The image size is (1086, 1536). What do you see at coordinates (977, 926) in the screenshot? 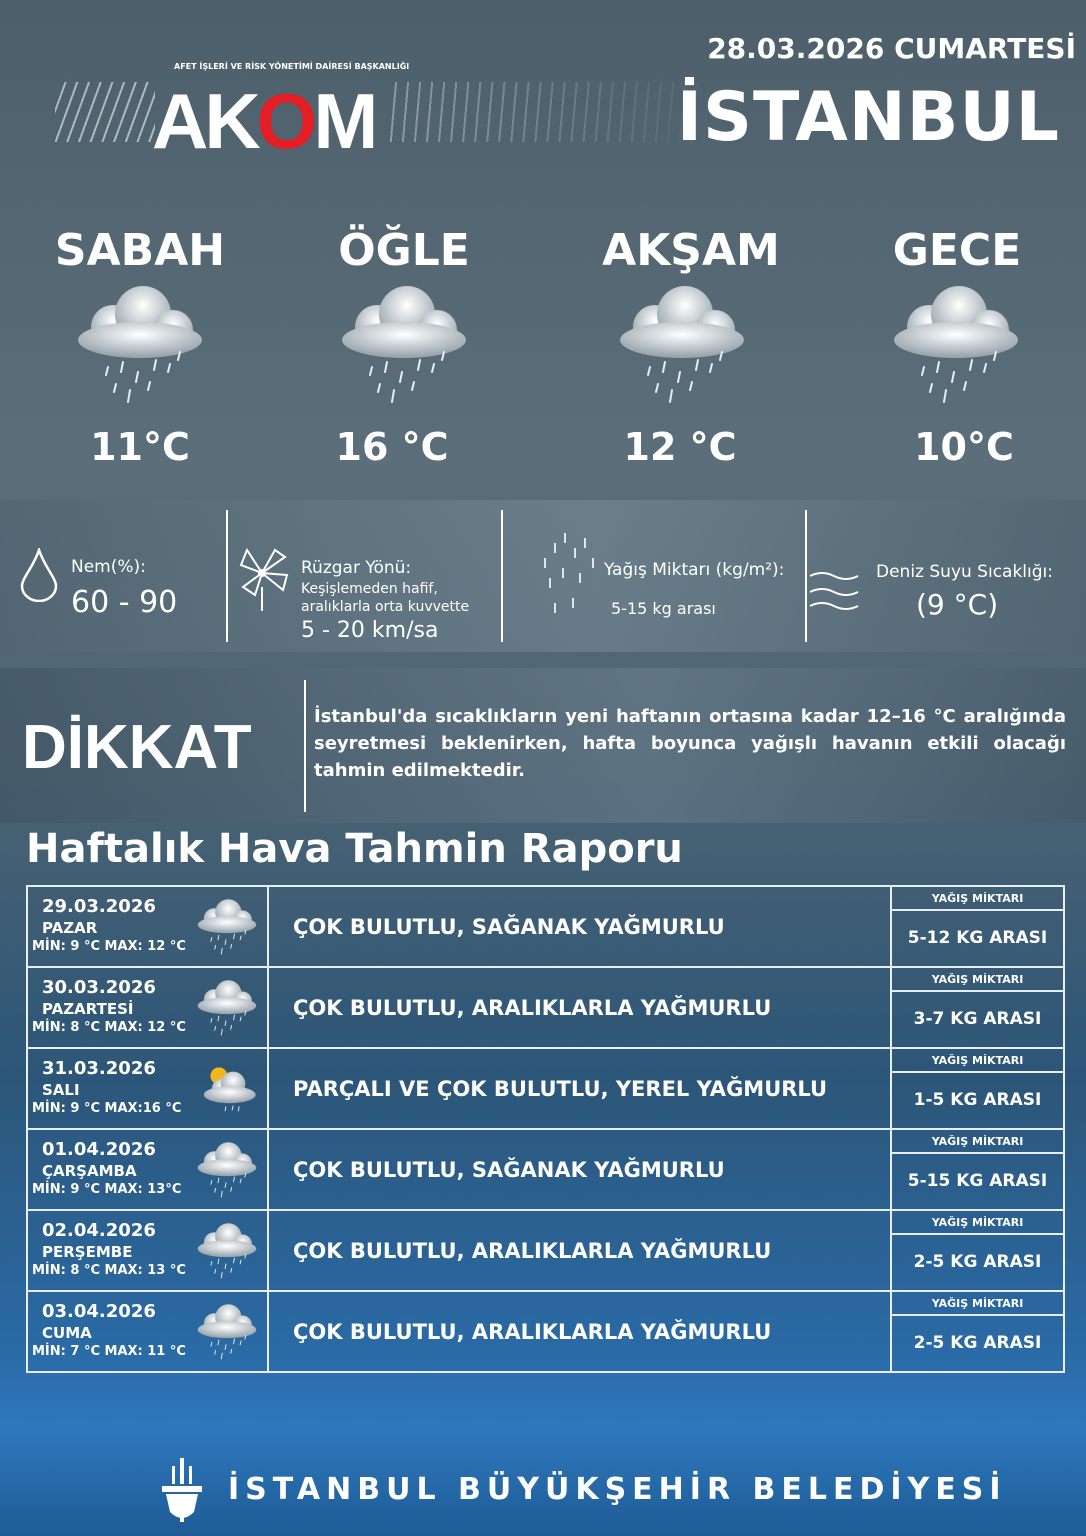
I see `amount-cell: YAĞIŞ MİKTARI 5-12 KG ARASI` at bounding box center [977, 926].